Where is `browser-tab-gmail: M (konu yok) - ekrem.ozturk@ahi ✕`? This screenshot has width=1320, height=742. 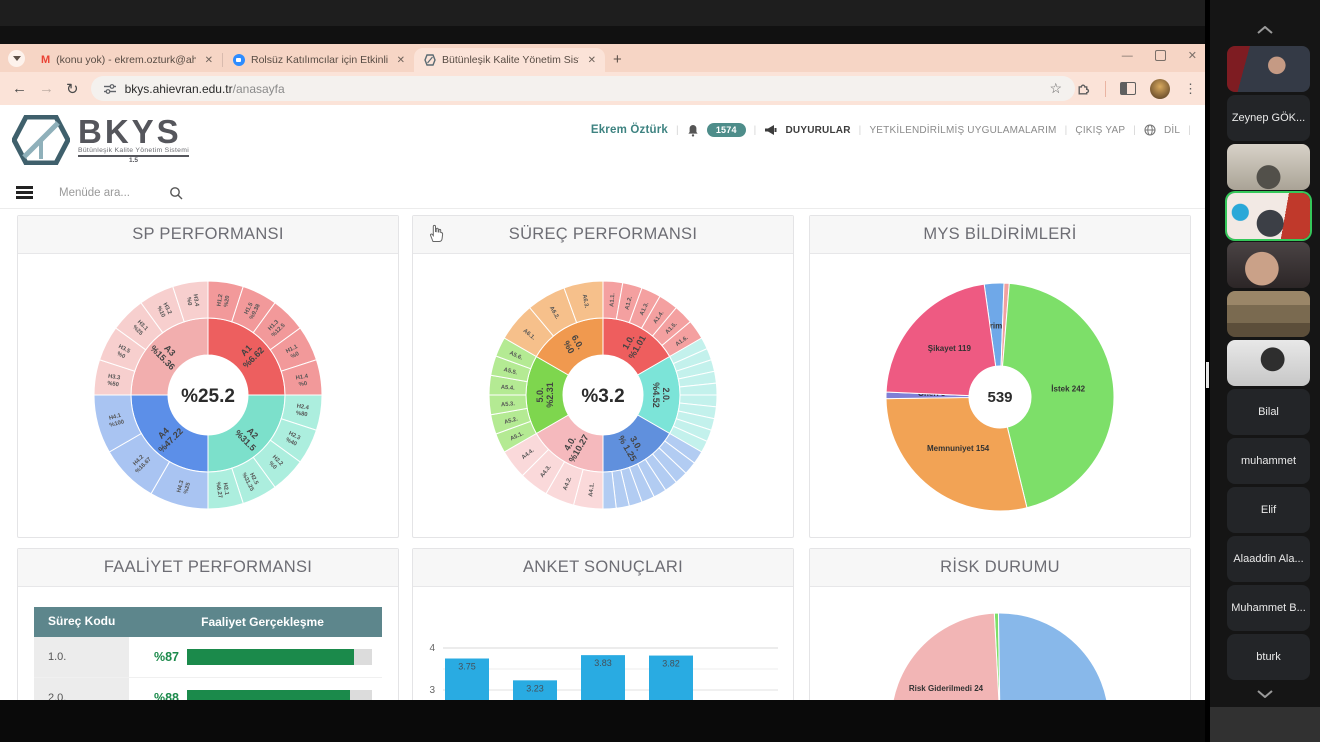
browser-tab-gmail: M (konu yok) - ekrem.ozturk@ahi ✕ is located at coordinates (126, 60).